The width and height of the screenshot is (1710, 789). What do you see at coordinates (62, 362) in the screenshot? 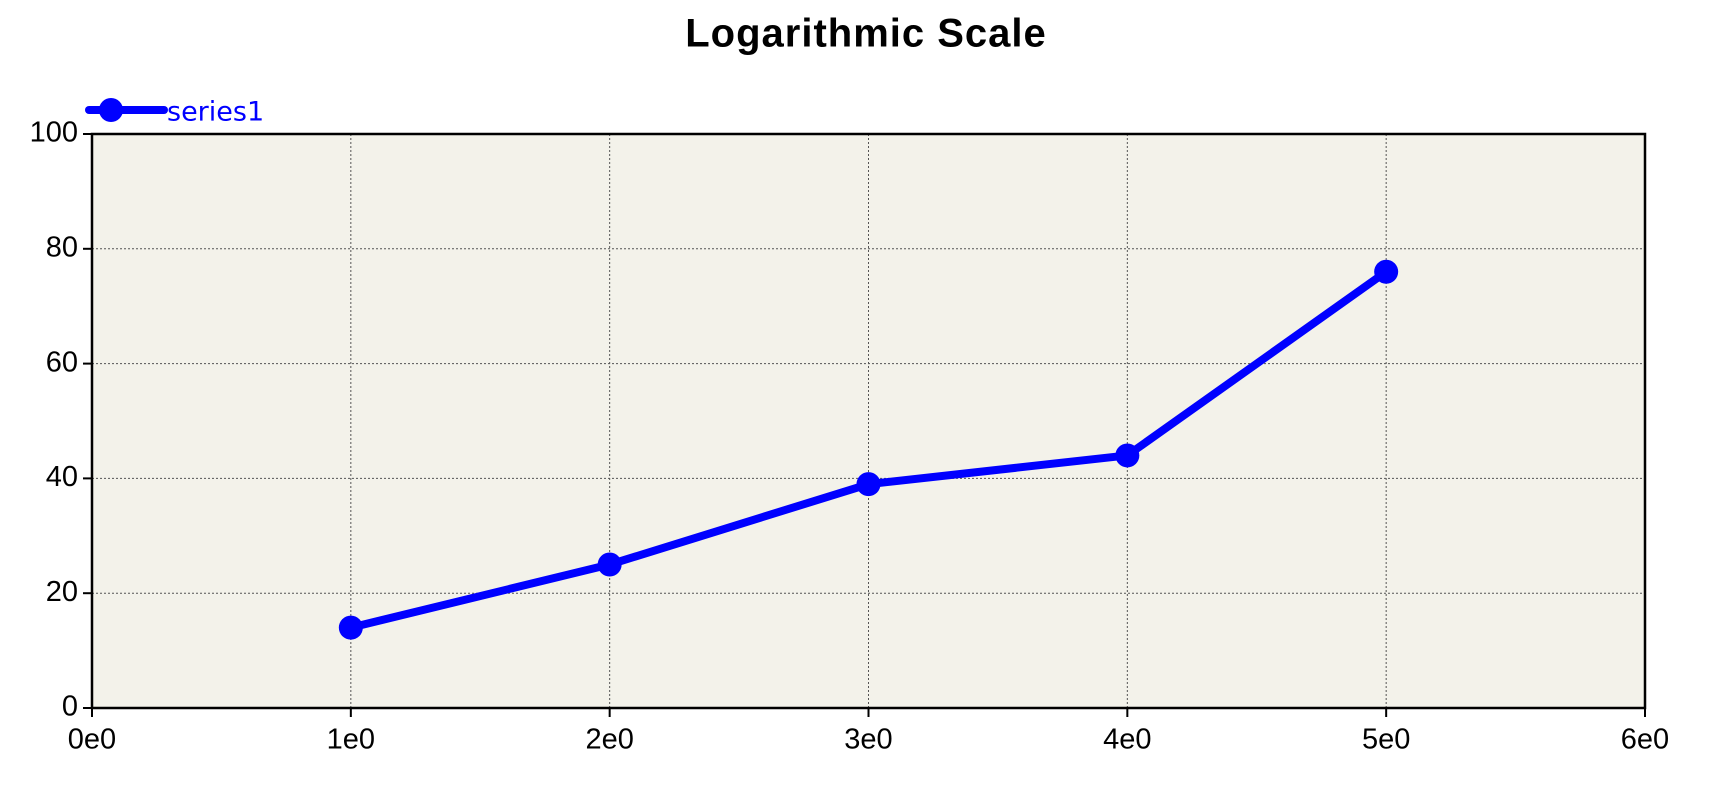
I see `y-tick-label: 60` at bounding box center [62, 362].